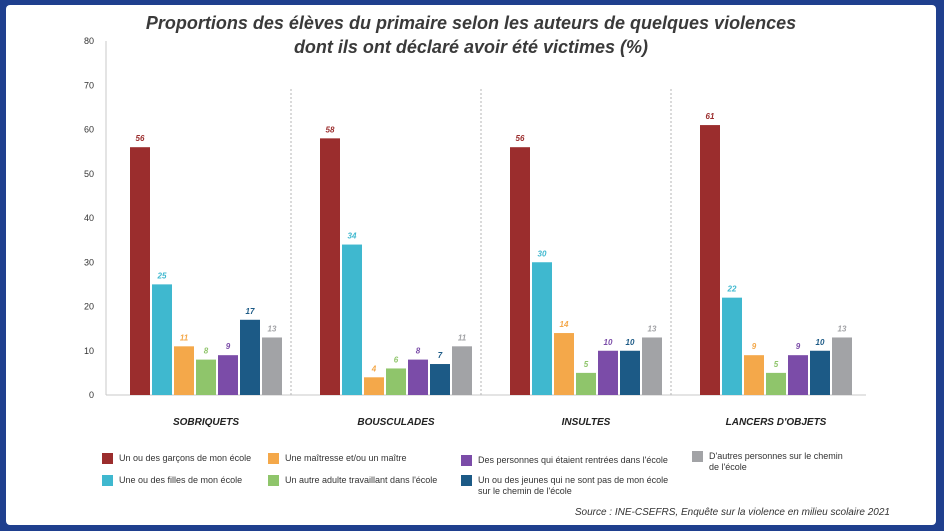  I want to click on category-label: SOBRIQUETS, so click(206, 422).